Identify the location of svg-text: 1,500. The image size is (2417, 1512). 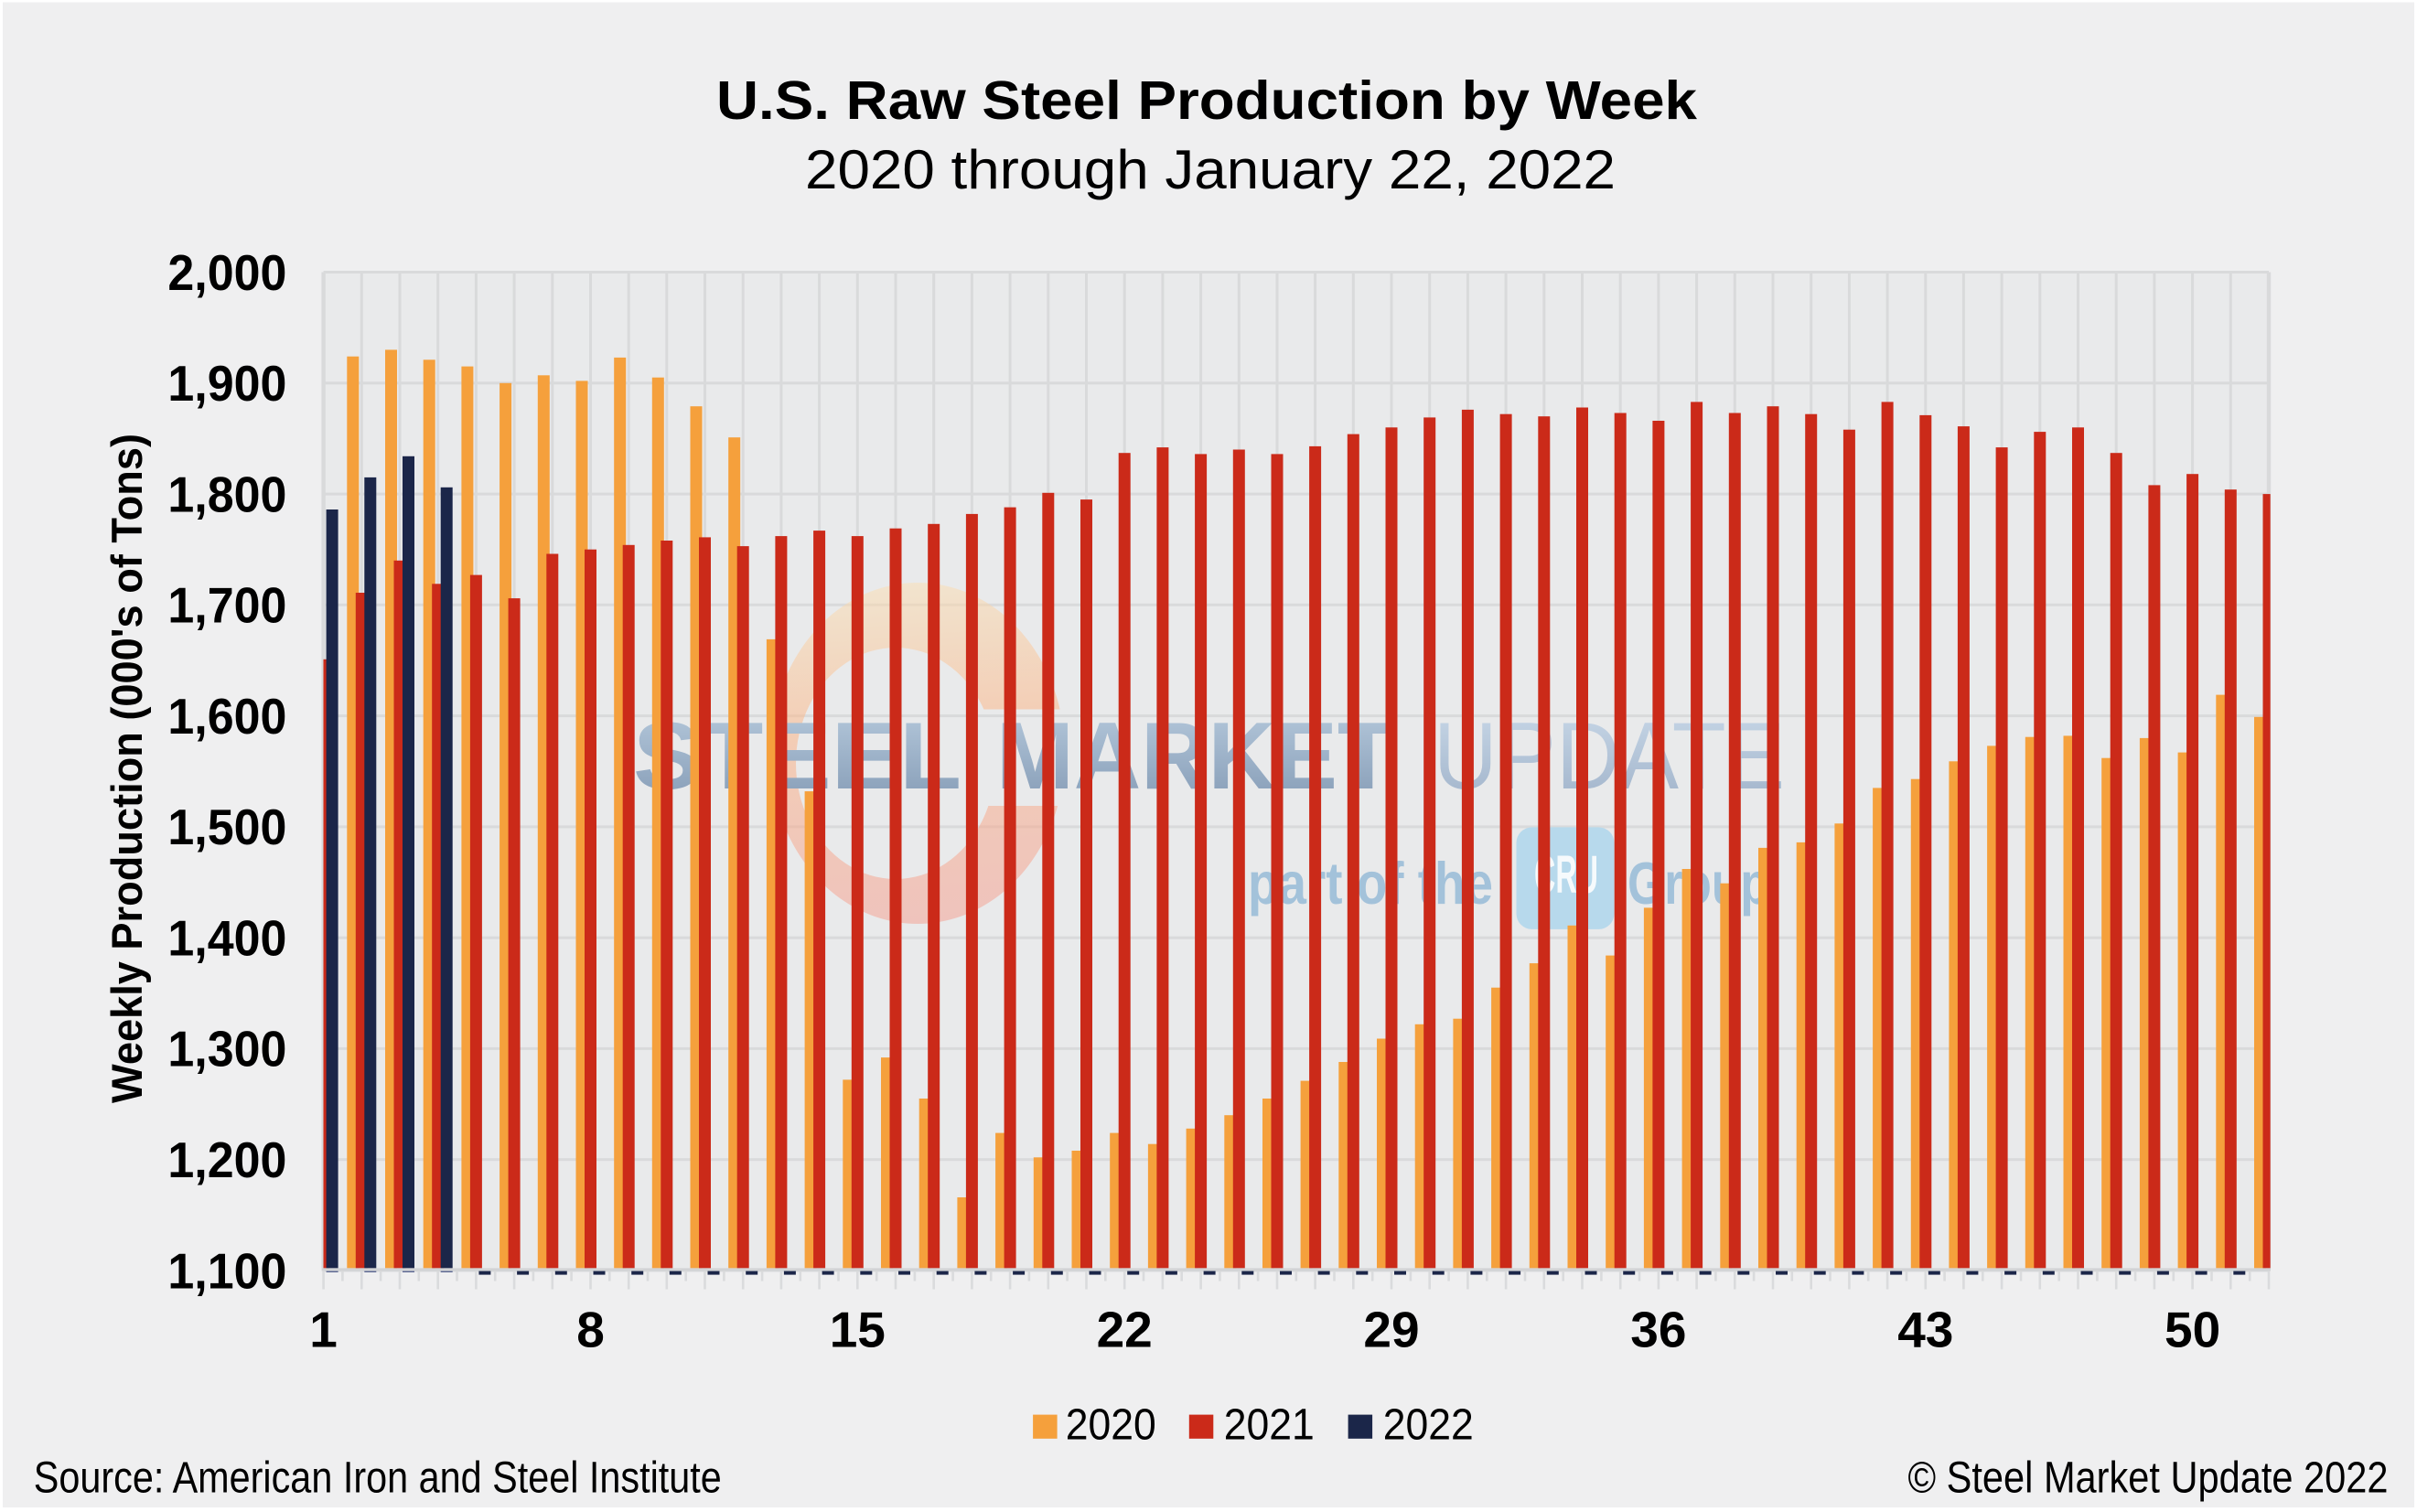
(226, 827).